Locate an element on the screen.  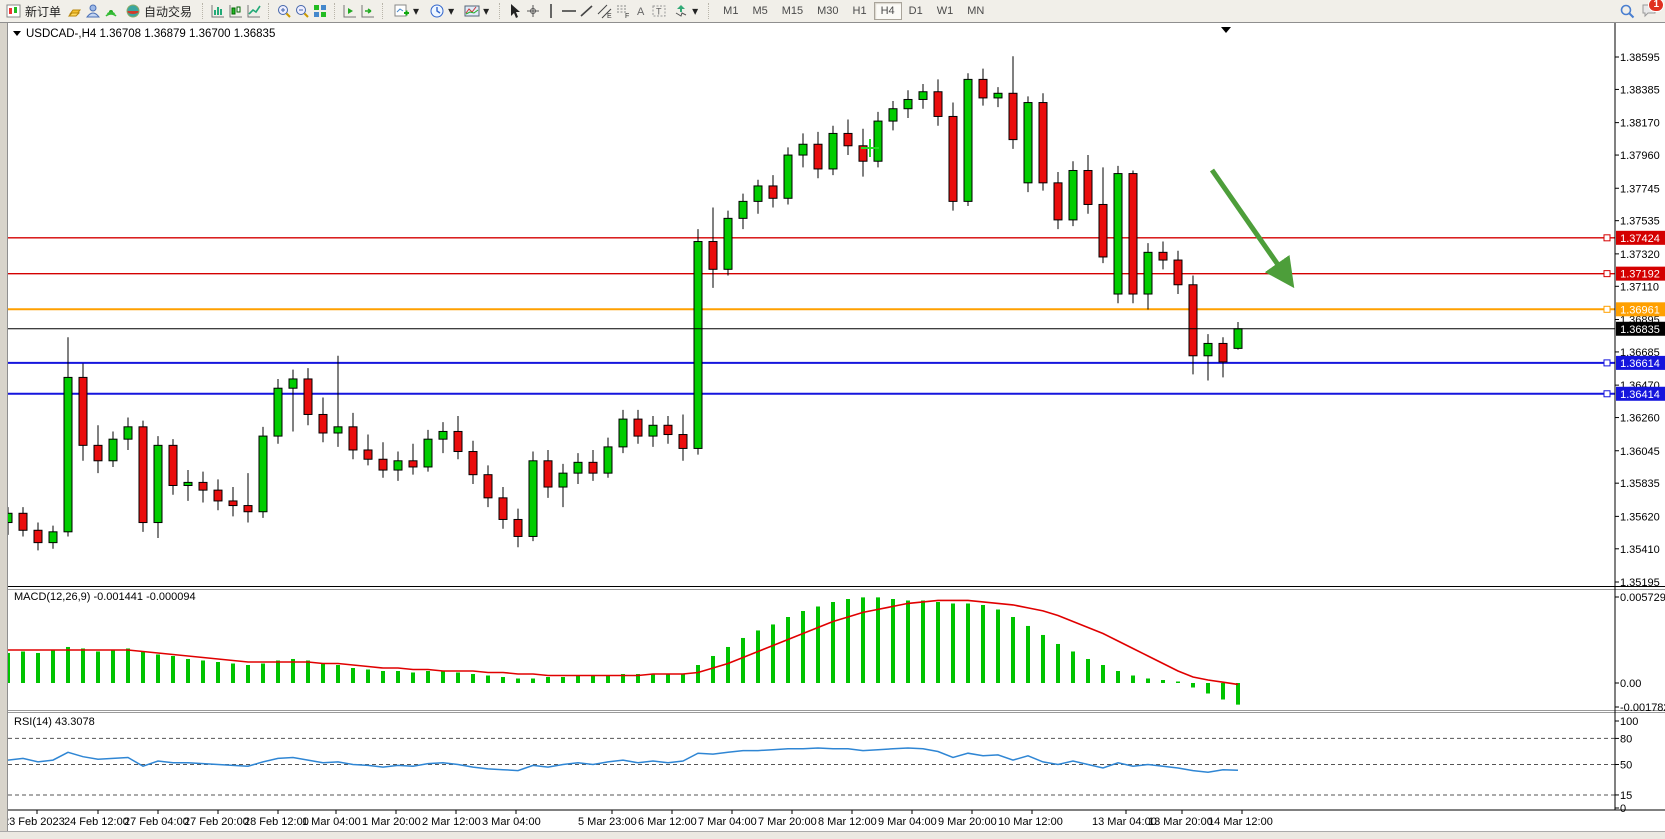
toolbar-right: 1 is located at coordinates (1642, 10).